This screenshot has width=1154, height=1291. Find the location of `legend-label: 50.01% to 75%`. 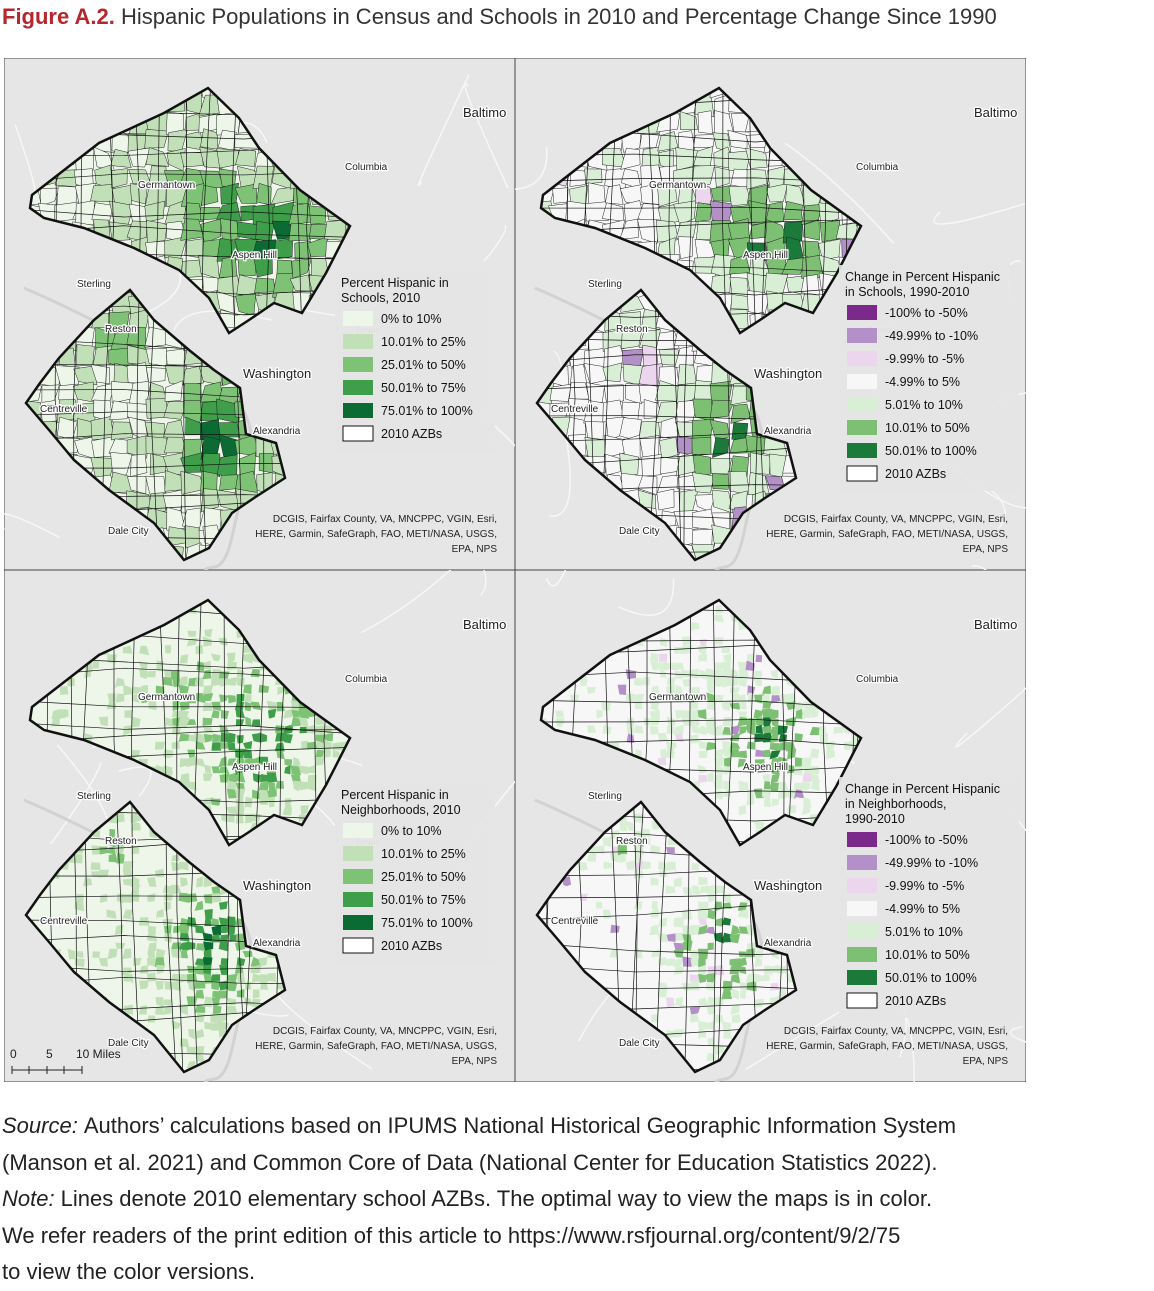

legend-label: 50.01% to 75% is located at coordinates (423, 388).